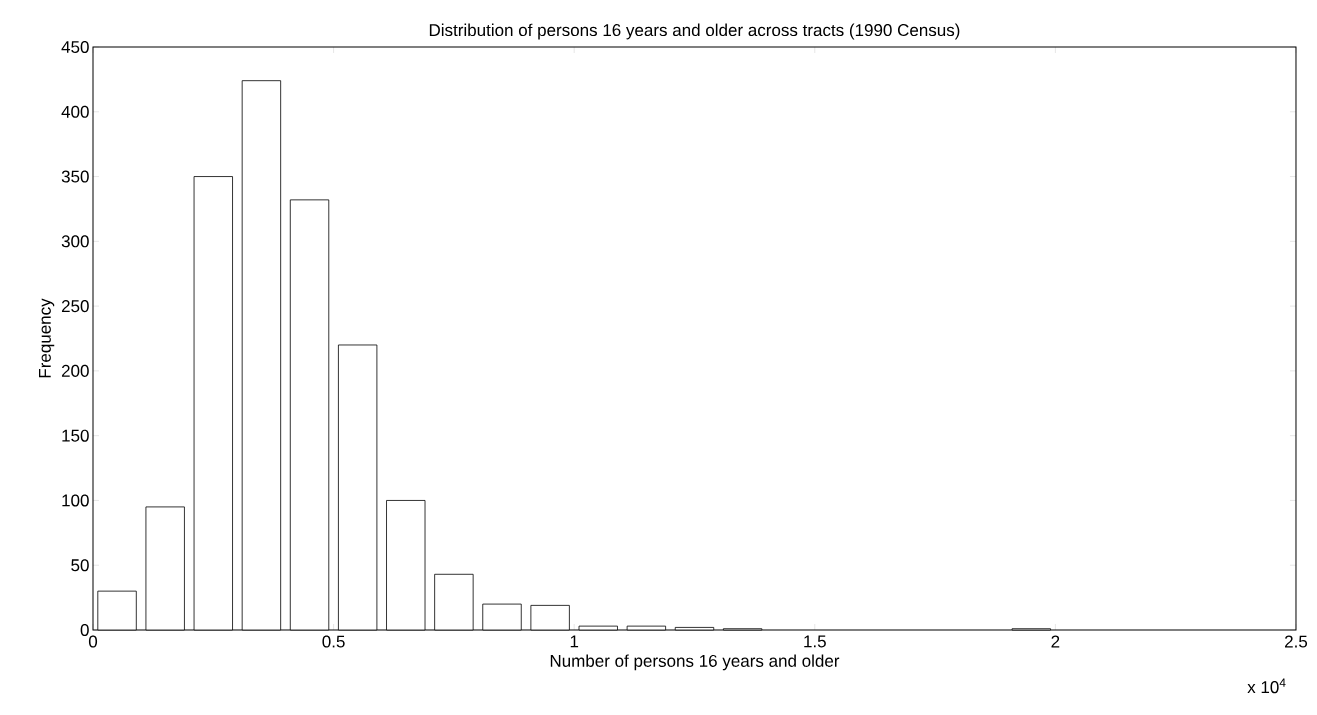 The image size is (1317, 715). I want to click on x-tick-label: 0, so click(93, 641).